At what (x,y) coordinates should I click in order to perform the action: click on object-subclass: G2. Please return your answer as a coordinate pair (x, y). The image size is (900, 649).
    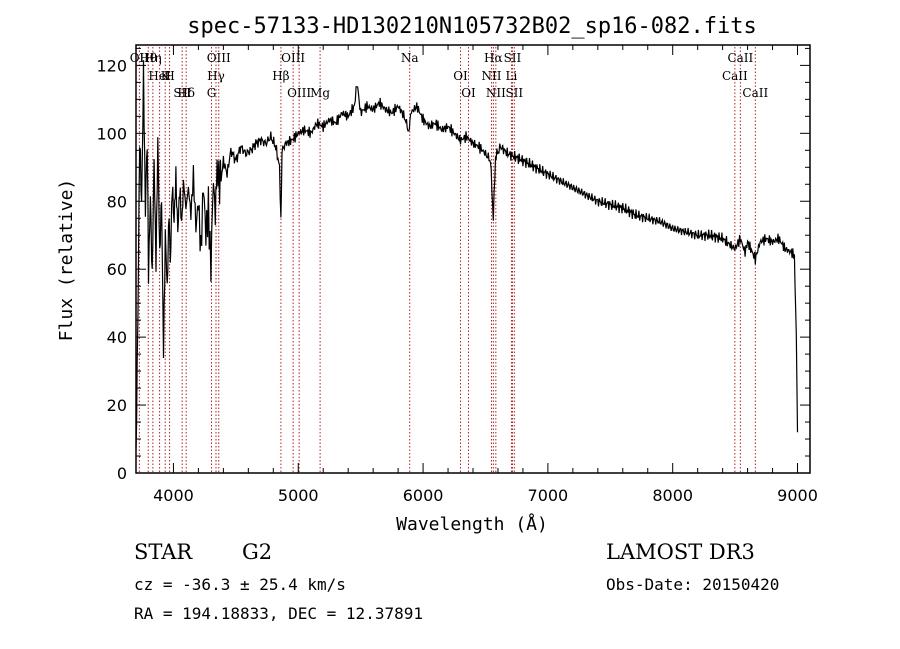
    Looking at the image, I should click on (257, 552).